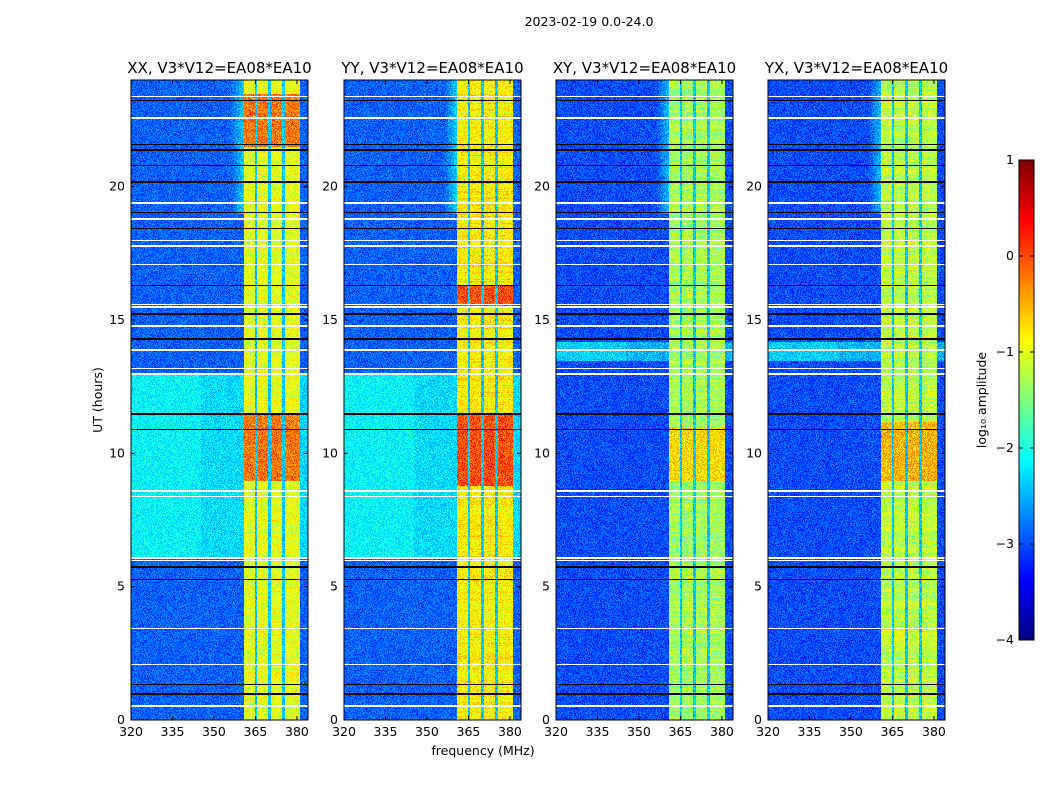 The width and height of the screenshot is (1050, 800). What do you see at coordinates (1005, 543) in the screenshot?
I see `colorbar-tick-label: −3` at bounding box center [1005, 543].